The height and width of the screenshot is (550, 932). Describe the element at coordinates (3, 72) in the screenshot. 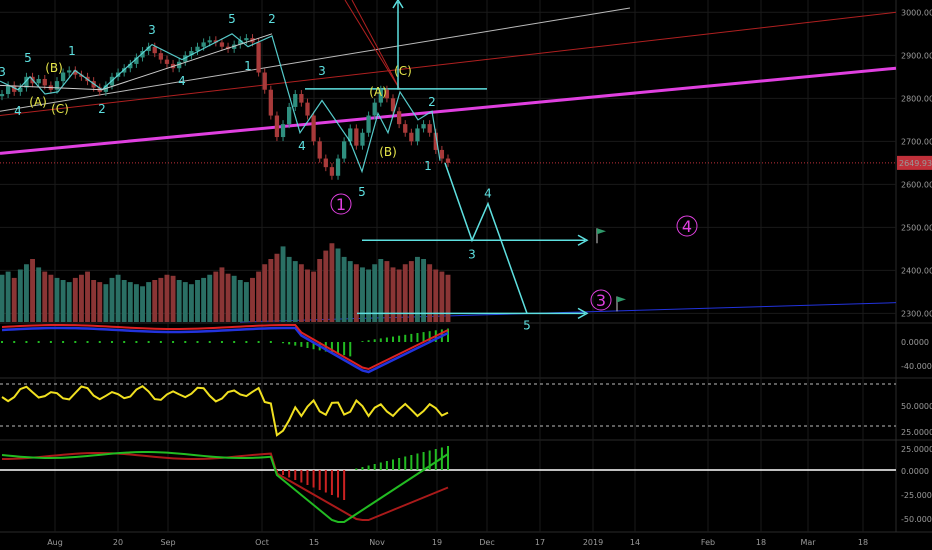

I see `wave-label: 3` at that location.